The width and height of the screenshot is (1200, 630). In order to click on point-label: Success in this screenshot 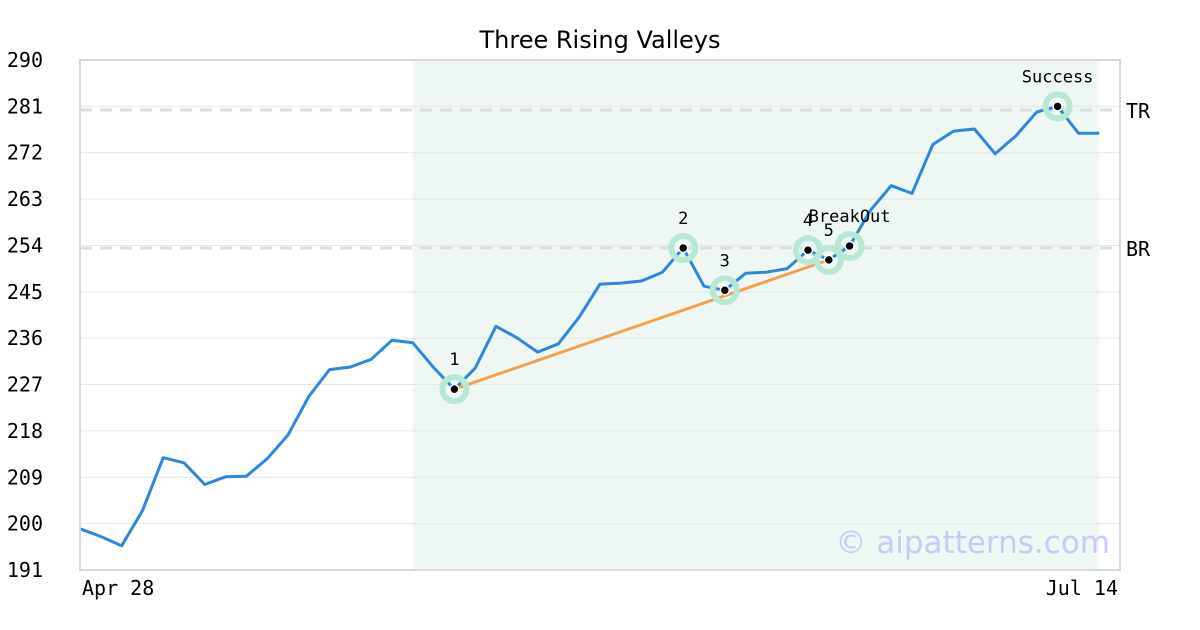, I will do `click(1058, 77)`.